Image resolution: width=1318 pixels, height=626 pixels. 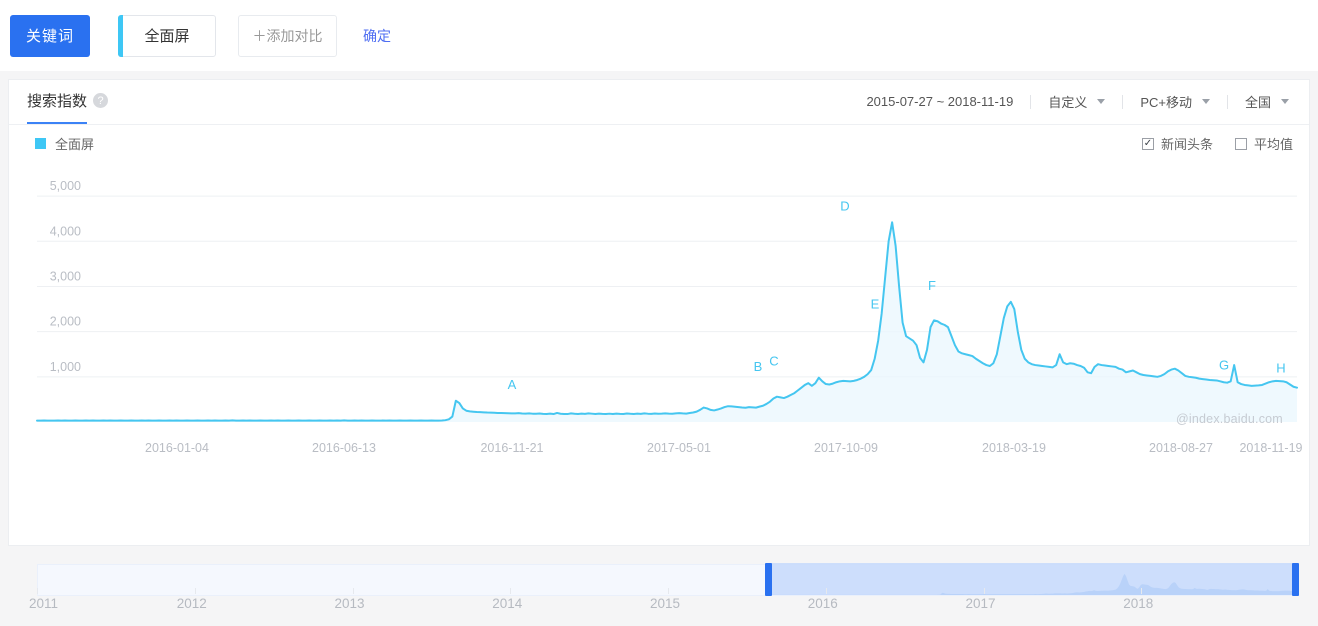 I want to click on peak-marker-E: E, so click(x=875, y=303).